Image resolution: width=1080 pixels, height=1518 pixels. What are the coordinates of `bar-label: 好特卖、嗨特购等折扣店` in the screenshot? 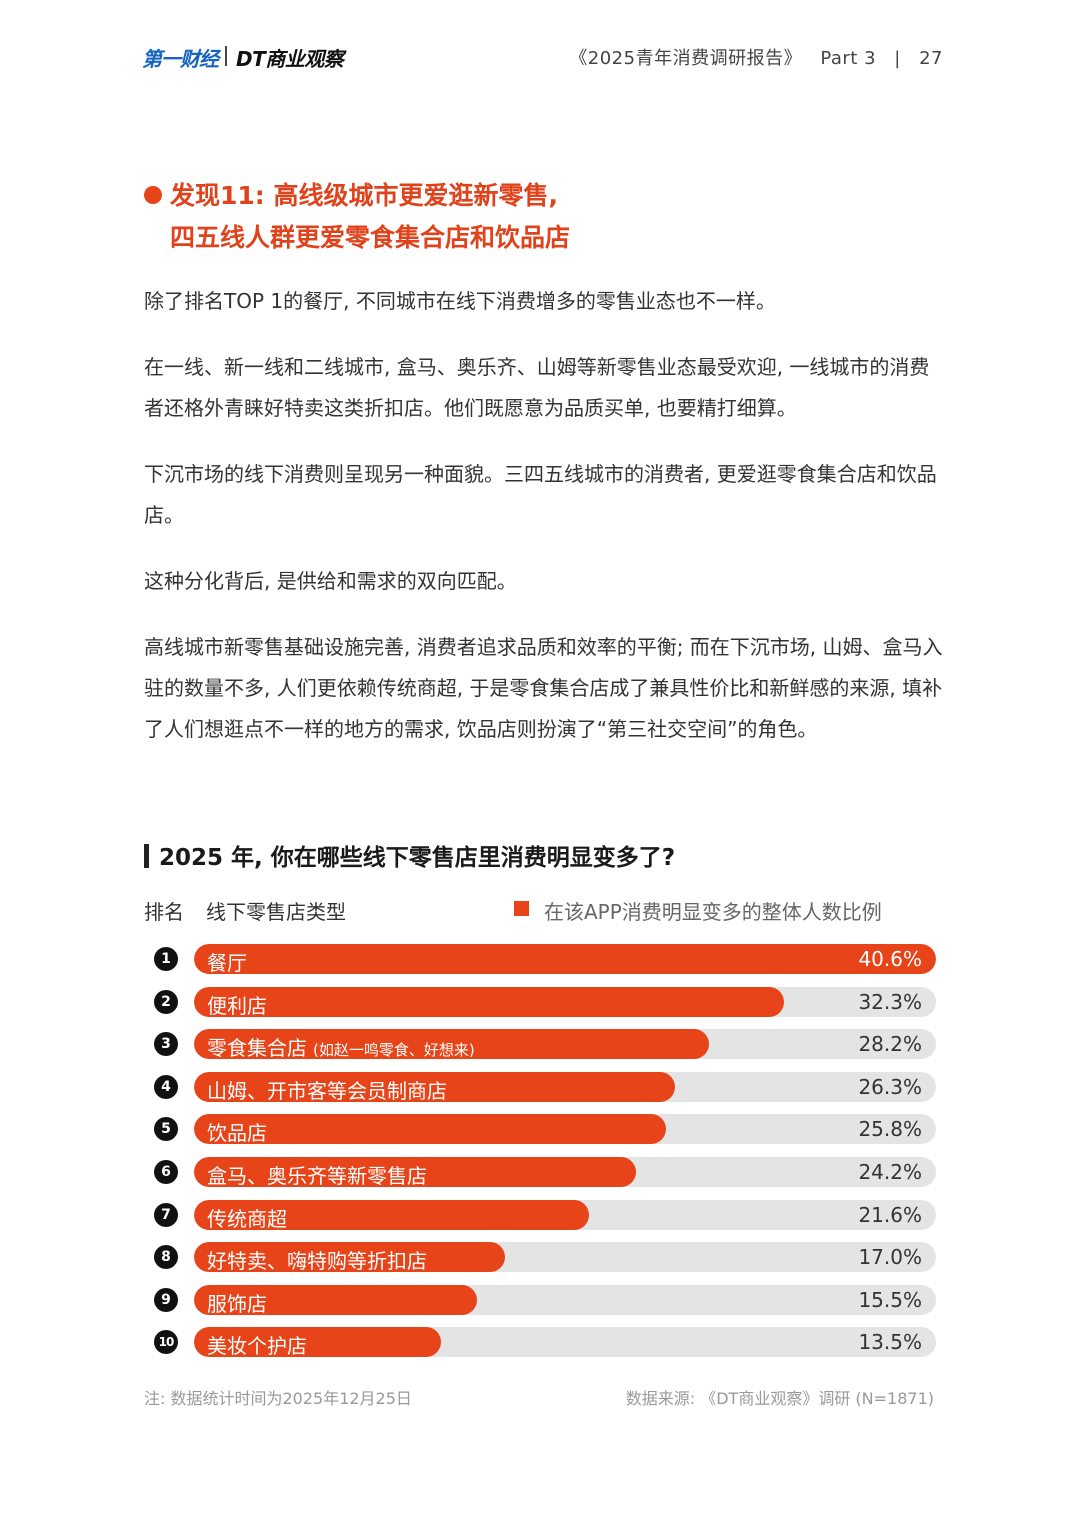 It's located at (317, 1259).